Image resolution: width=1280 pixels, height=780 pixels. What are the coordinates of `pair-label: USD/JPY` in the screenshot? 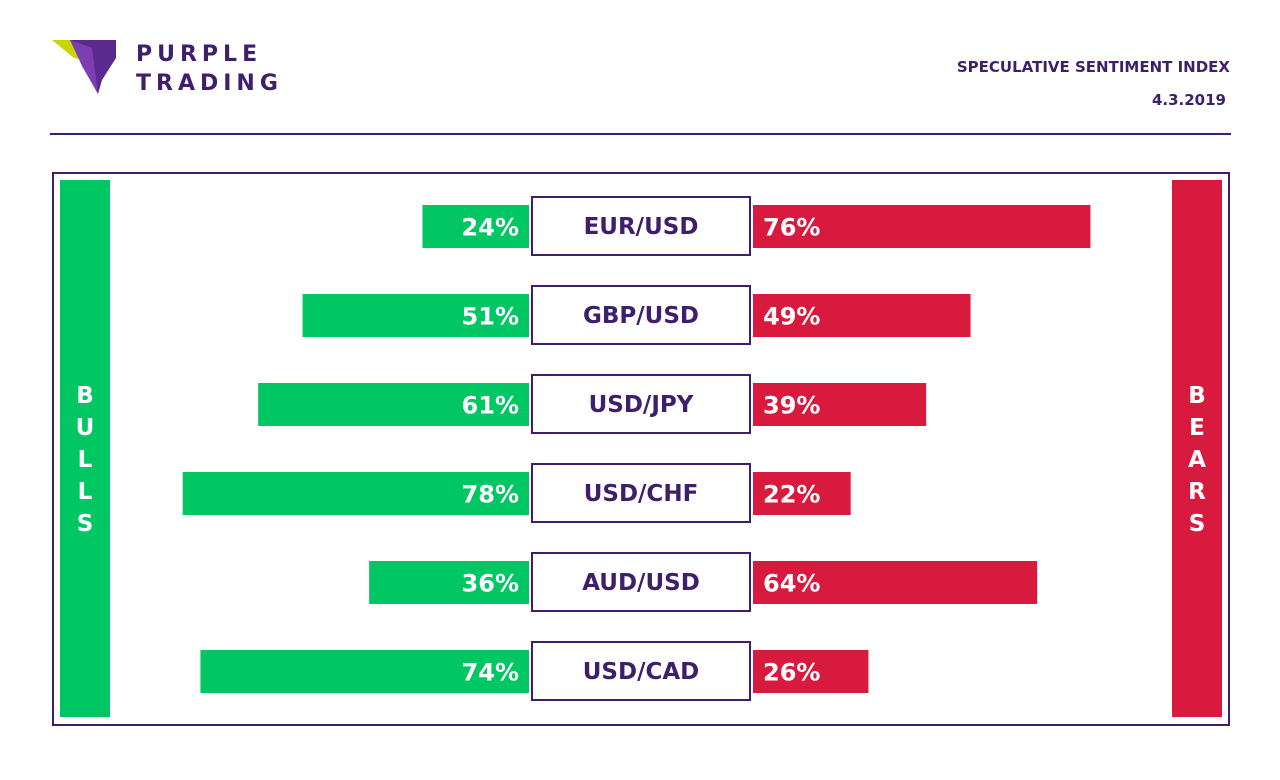 It's located at (641, 405).